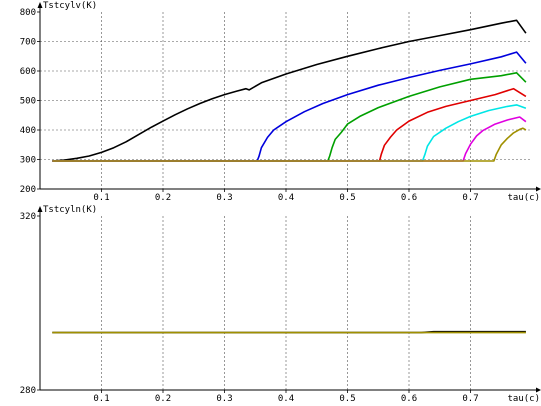 The height and width of the screenshot is (406, 541). I want to click on y-tick-label: 280, so click(28, 391).